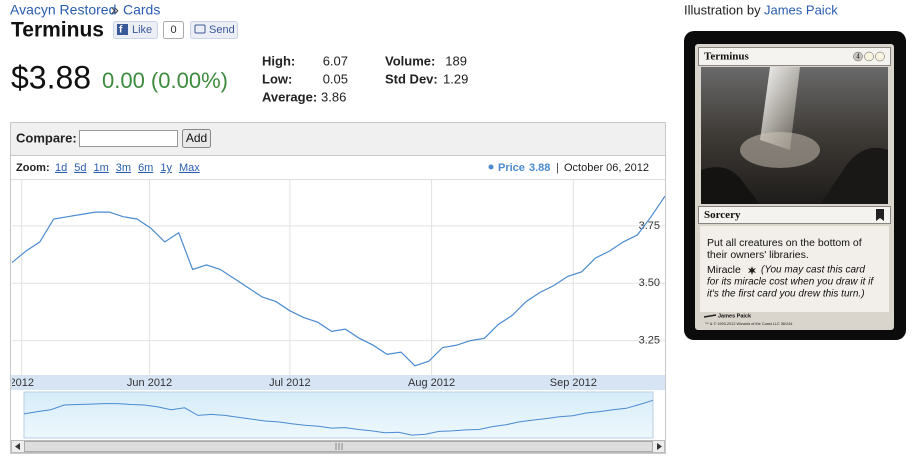  I want to click on legend-dot, so click(491, 167).